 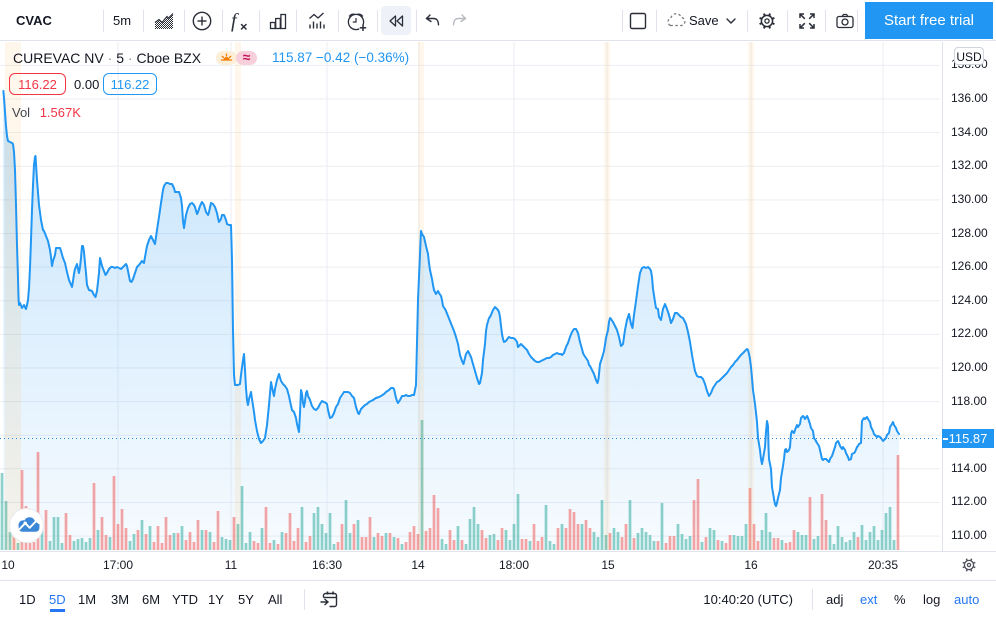 What do you see at coordinates (235, 21) in the screenshot?
I see `svg-text: f` at bounding box center [235, 21].